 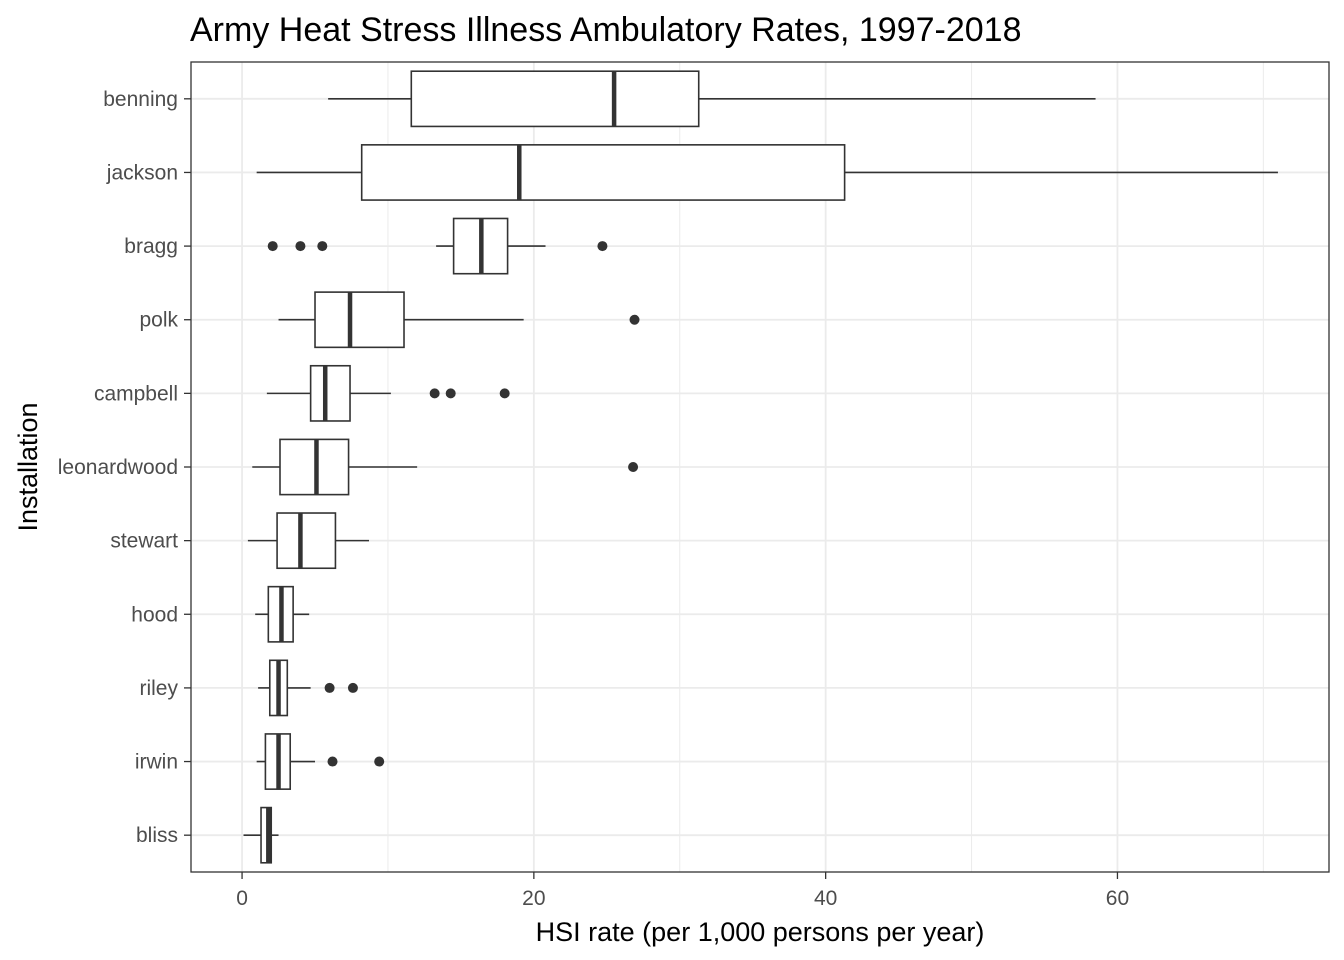 What do you see at coordinates (1117, 898) in the screenshot?
I see `x-tick-label: 60` at bounding box center [1117, 898].